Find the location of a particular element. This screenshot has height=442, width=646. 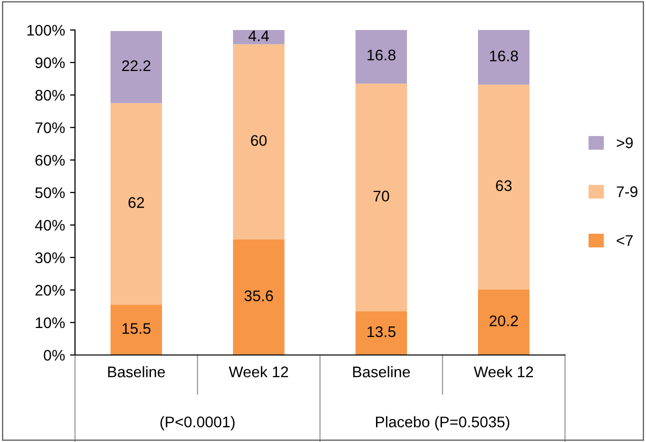

y-tick-label: 60% is located at coordinates (50, 160).